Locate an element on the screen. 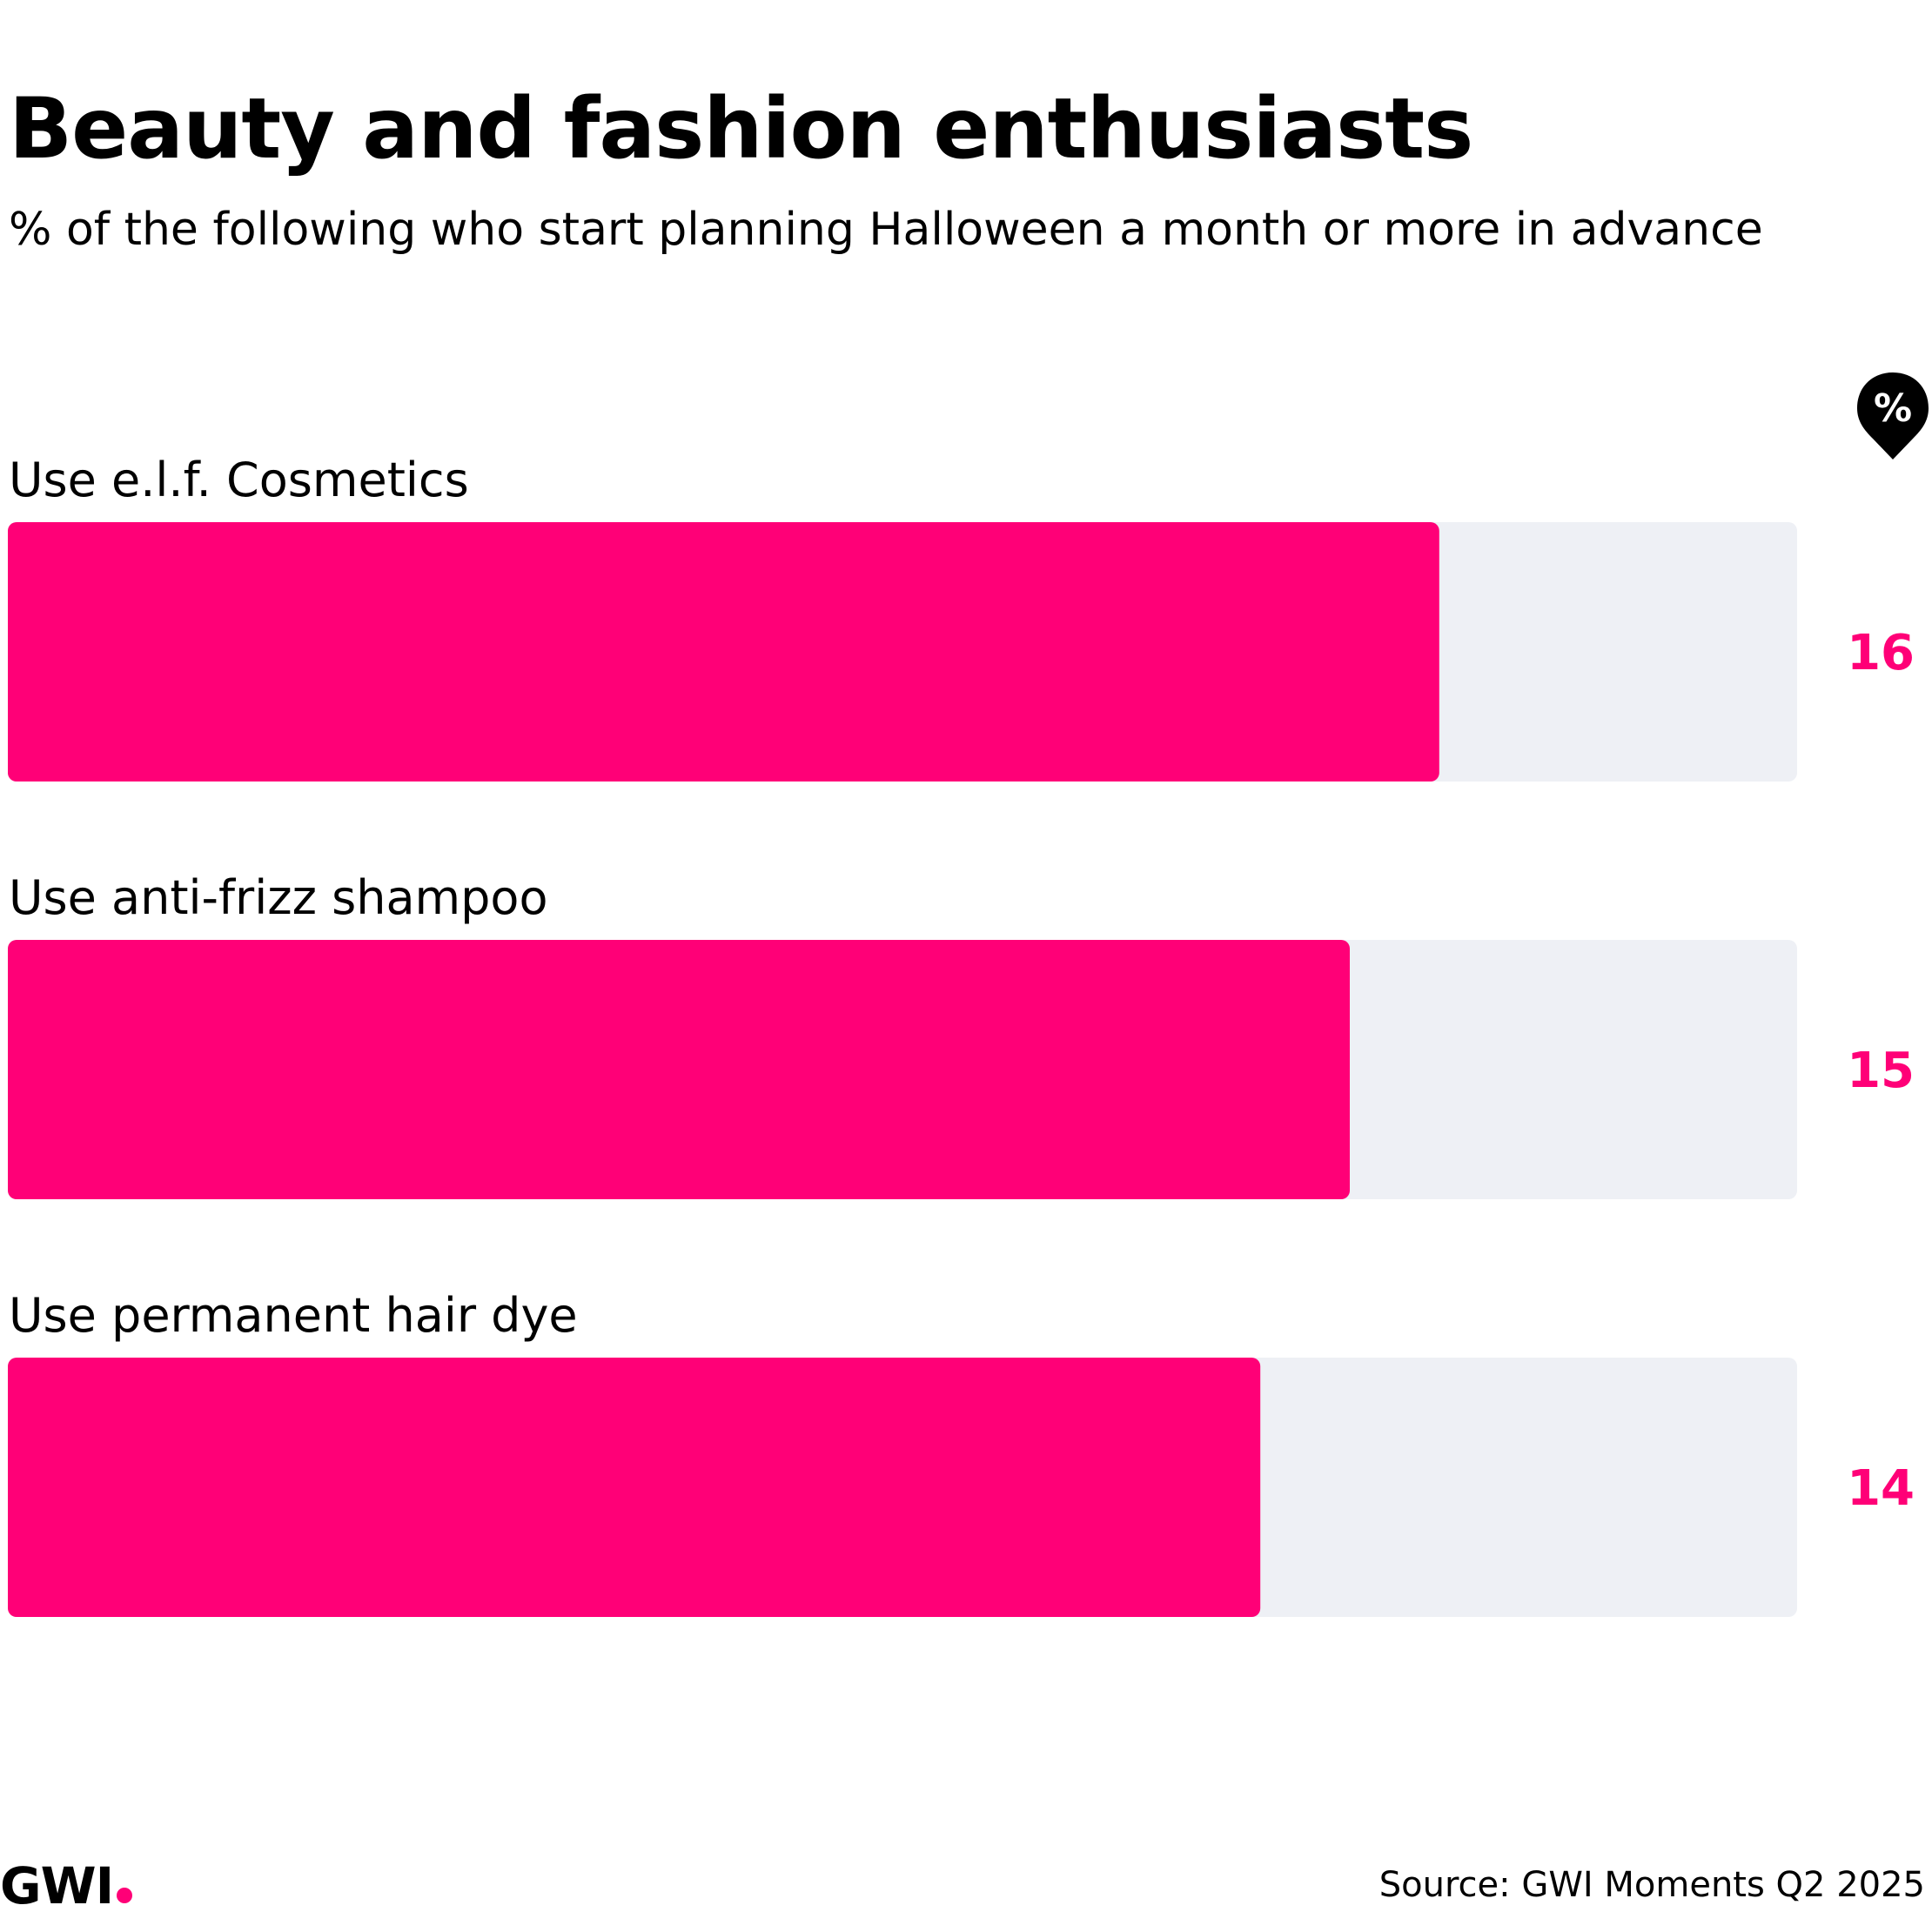 Image resolution: width=1932 pixels, height=1932 pixels. gwi-logo: GWI is located at coordinates (66, 1886).